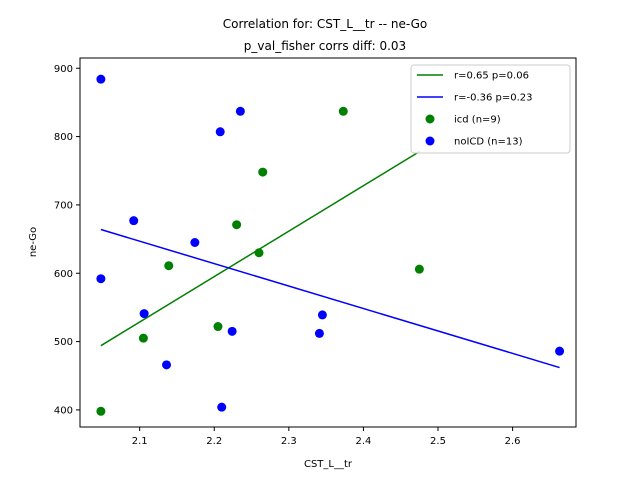  What do you see at coordinates (363, 441) in the screenshot?
I see `x-tick-label-3: 2.4` at bounding box center [363, 441].